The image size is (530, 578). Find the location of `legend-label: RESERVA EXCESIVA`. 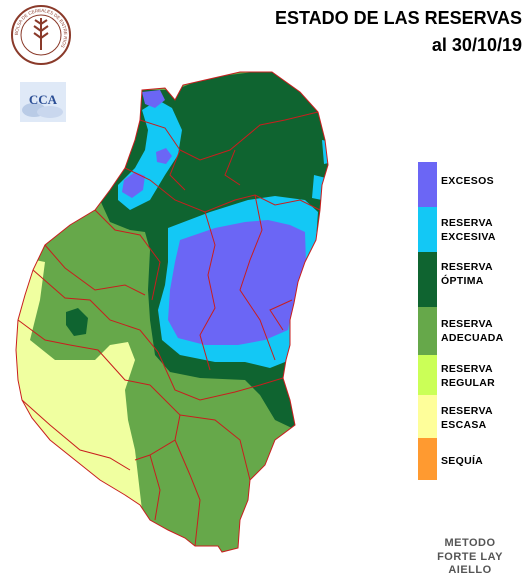

legend-label: RESERVA EXCESIVA is located at coordinates (468, 230).